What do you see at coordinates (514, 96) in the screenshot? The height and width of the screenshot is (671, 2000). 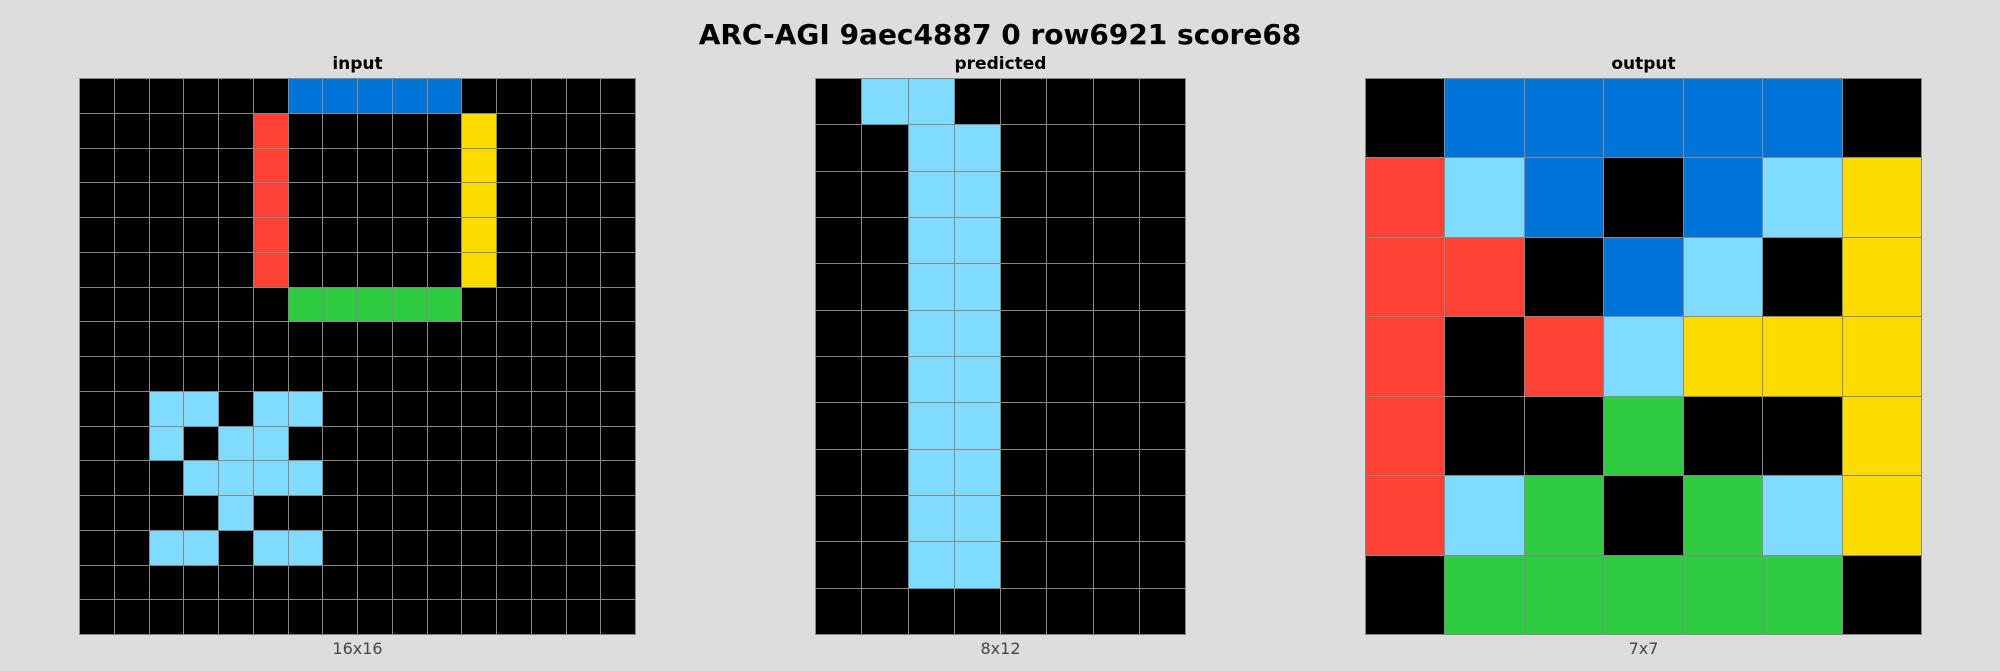 I see `input-cell-r0-c12` at bounding box center [514, 96].